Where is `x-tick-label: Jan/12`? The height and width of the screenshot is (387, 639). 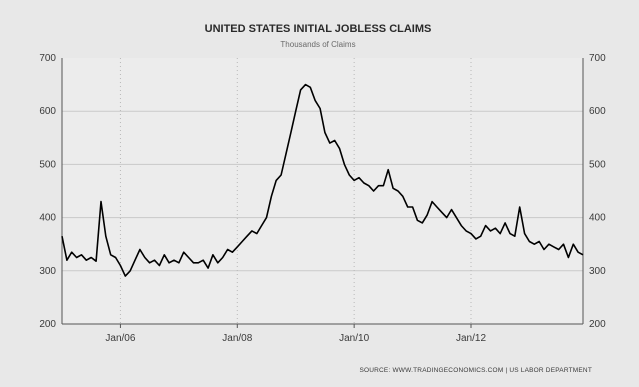
x-tick-label: Jan/12 is located at coordinates (471, 338).